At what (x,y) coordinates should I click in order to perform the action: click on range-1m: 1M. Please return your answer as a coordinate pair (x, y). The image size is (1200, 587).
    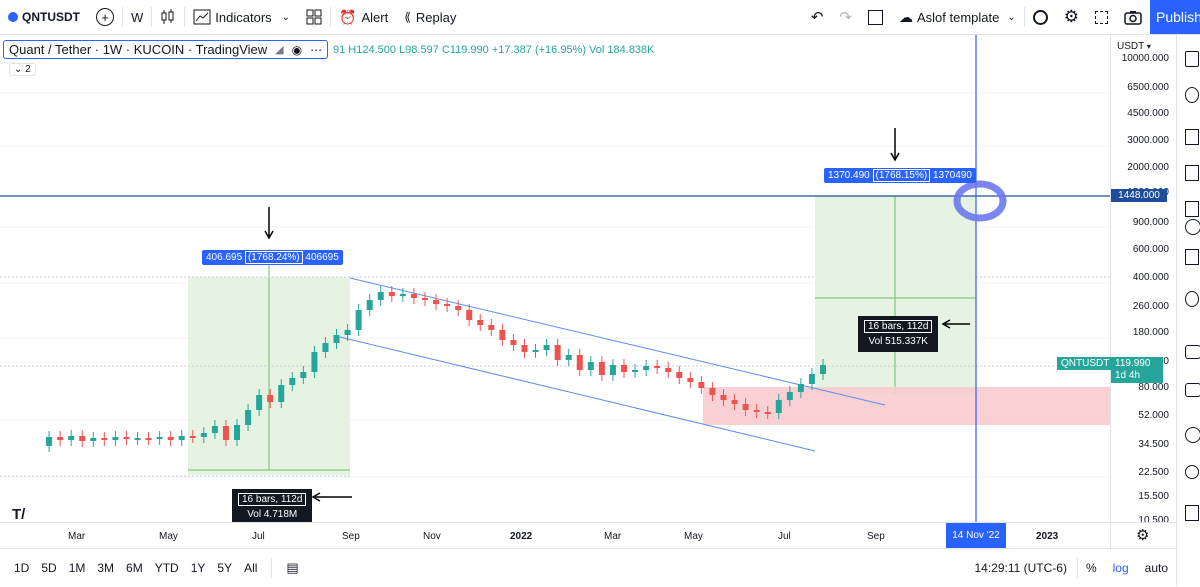
    Looking at the image, I should click on (77, 568).